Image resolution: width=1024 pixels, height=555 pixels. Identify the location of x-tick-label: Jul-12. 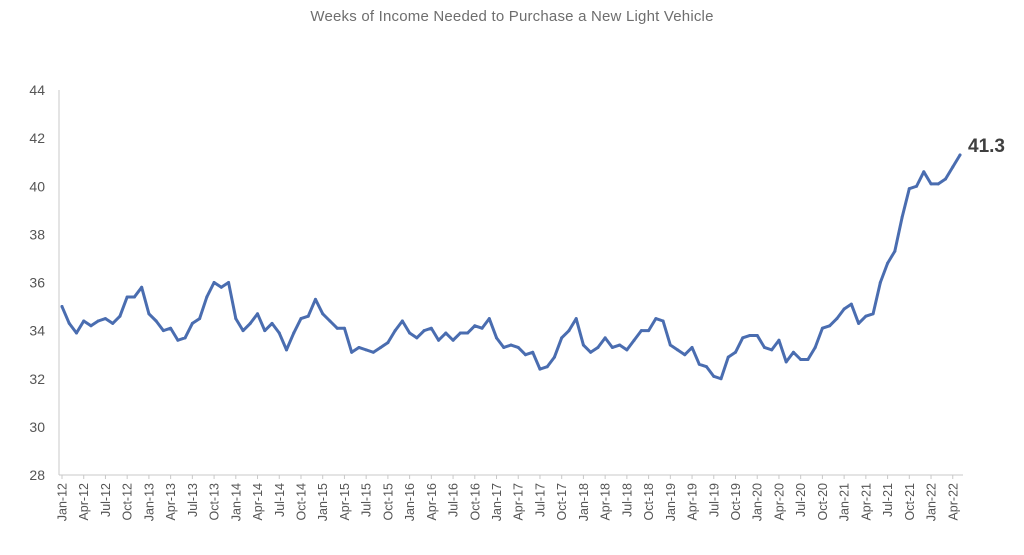
(106, 500).